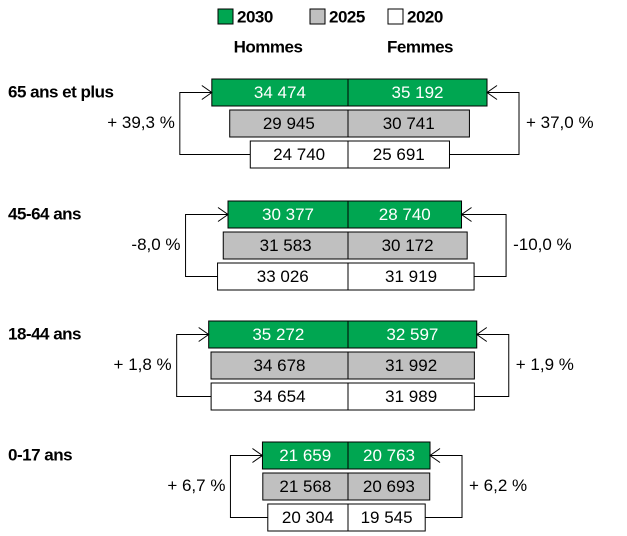 Image resolution: width=627 pixels, height=536 pixels. I want to click on value-label: 34 654, so click(280, 396).